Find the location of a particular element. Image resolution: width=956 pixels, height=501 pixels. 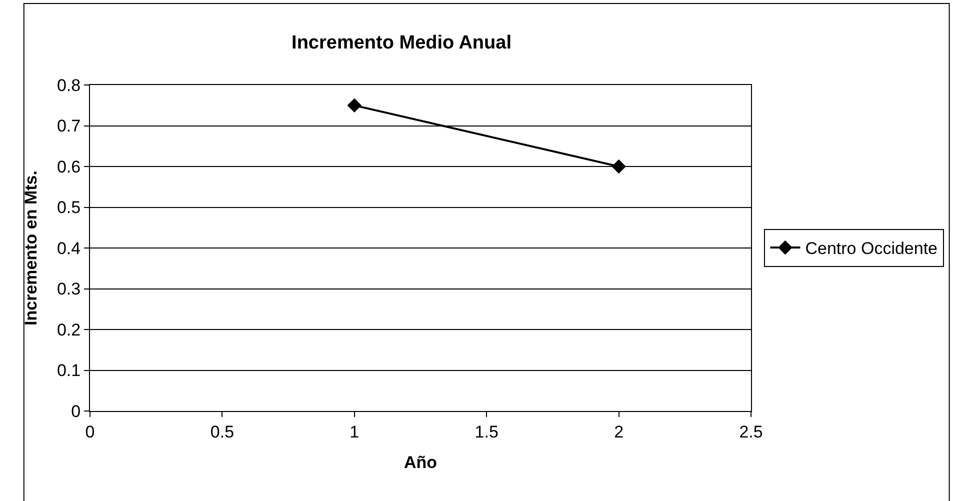

y-tick-label: 0.3 is located at coordinates (68, 289).